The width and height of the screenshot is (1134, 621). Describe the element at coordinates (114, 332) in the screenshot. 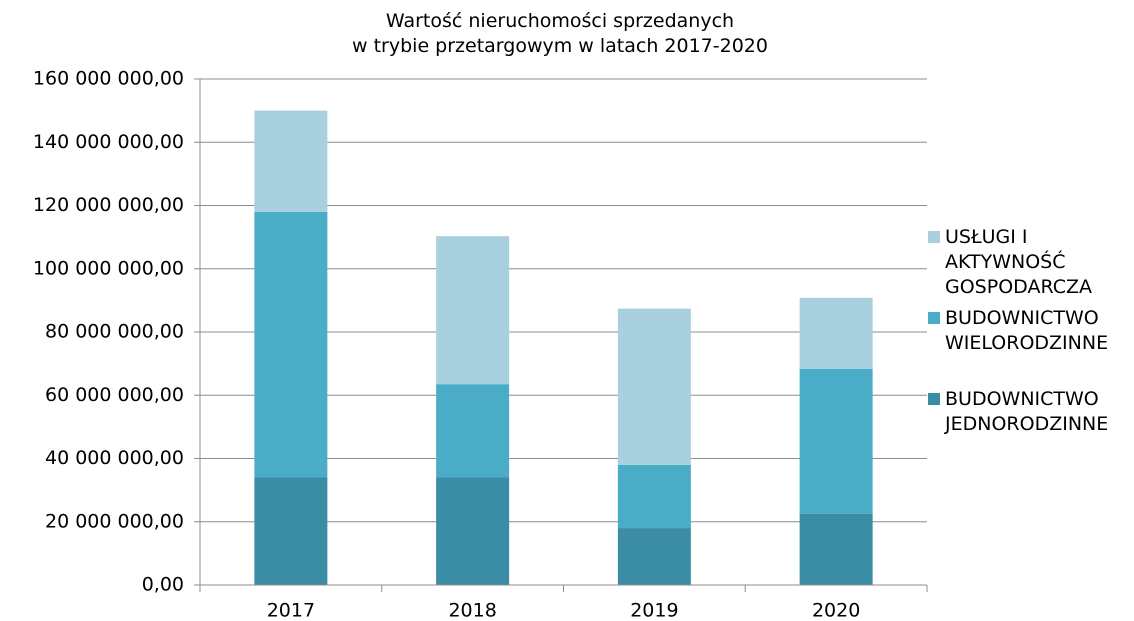

I see `y-tick-label: 80 000 000,00` at that location.